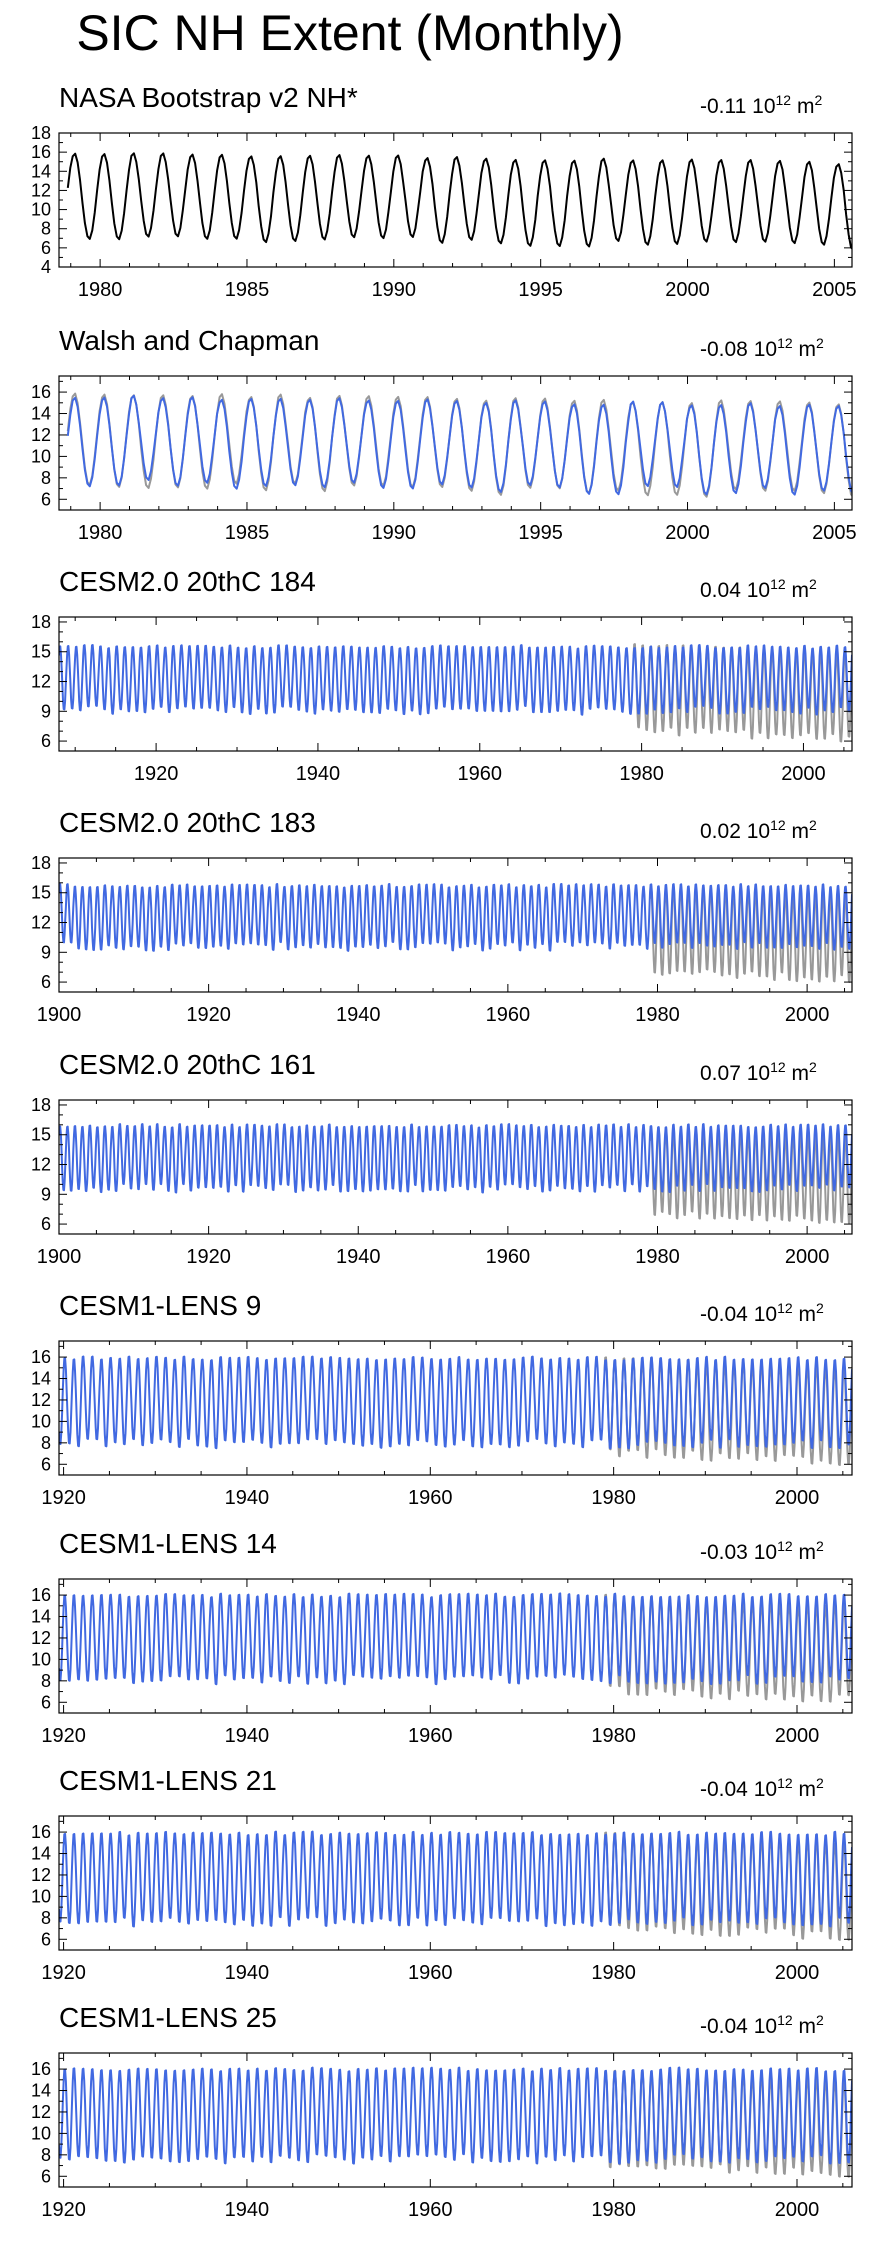 This screenshot has width=878, height=2242. Describe the element at coordinates (350, 33) in the screenshot. I see `chart-title: SIC NH Extent (Monthly)` at that location.